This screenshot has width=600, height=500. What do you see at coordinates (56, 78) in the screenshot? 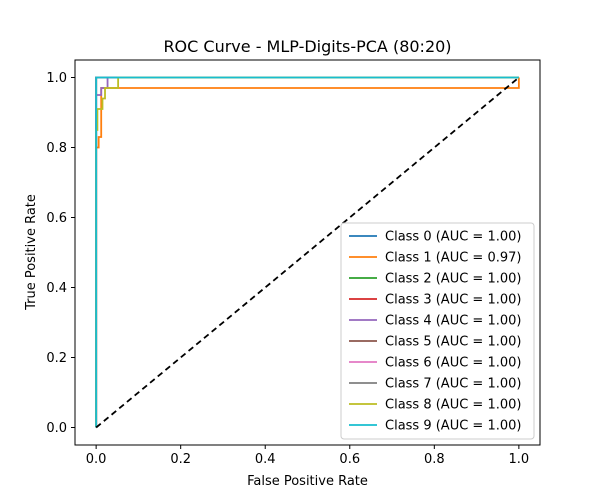
I see `y-tick-label: 1.0` at bounding box center [56, 78].